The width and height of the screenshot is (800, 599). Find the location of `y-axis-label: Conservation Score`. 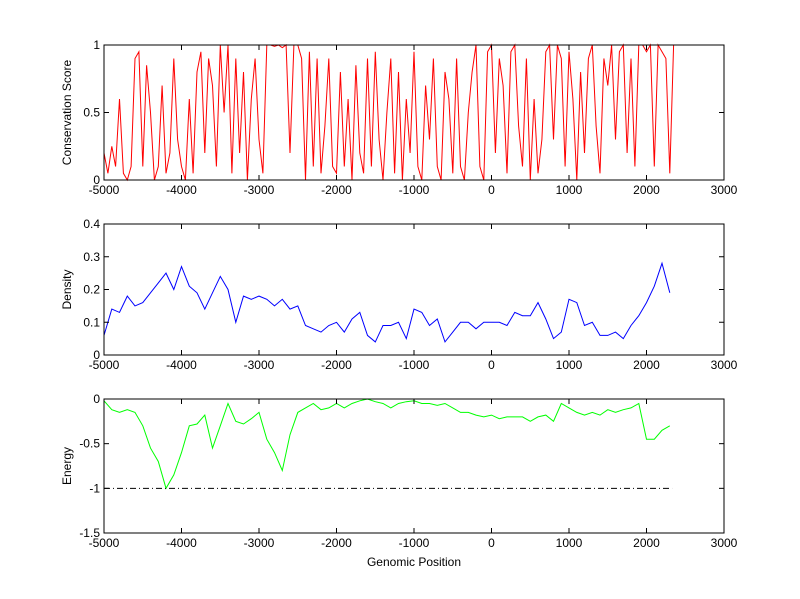

y-axis-label: Conservation Score is located at coordinates (67, 112).